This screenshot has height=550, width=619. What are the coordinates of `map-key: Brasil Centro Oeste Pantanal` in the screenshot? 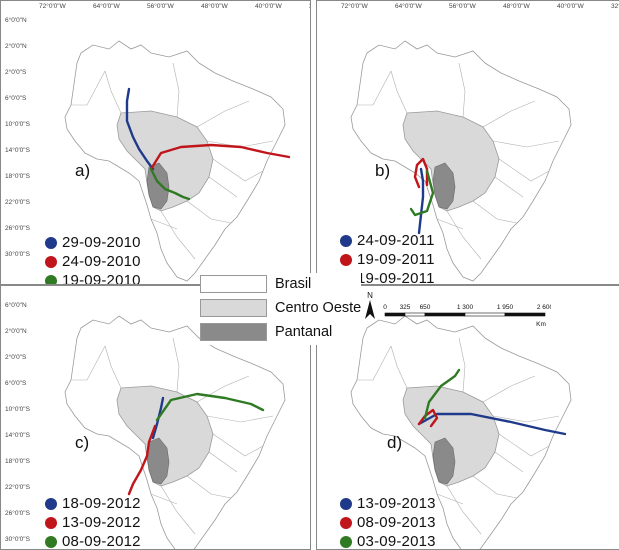 It's located at (281, 309).